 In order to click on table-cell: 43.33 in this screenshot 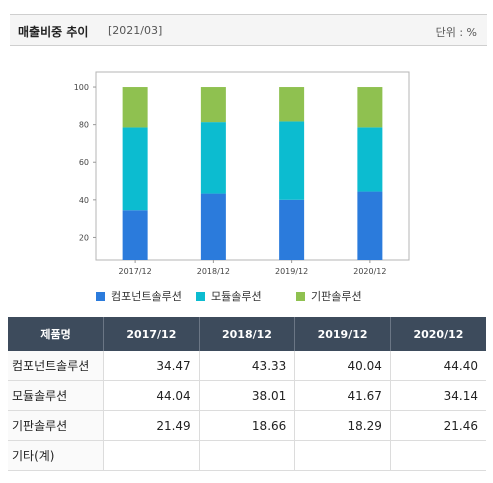, I will do `click(247, 366)`.